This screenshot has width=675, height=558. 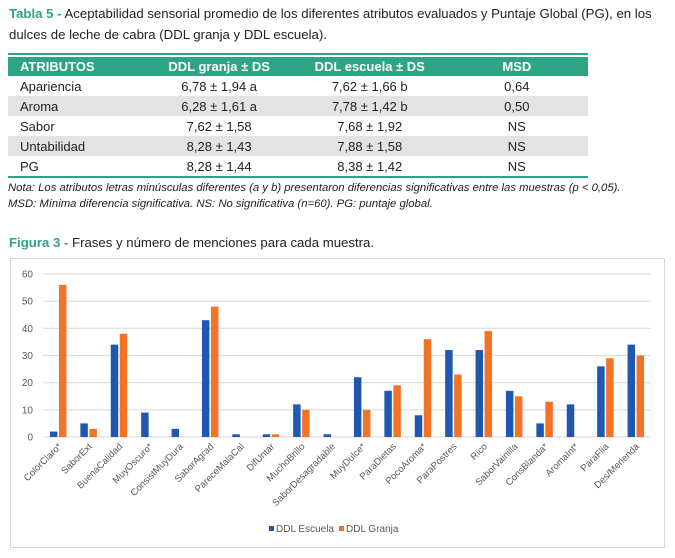 I want to click on y-tick-label: 40, so click(x=28, y=329).